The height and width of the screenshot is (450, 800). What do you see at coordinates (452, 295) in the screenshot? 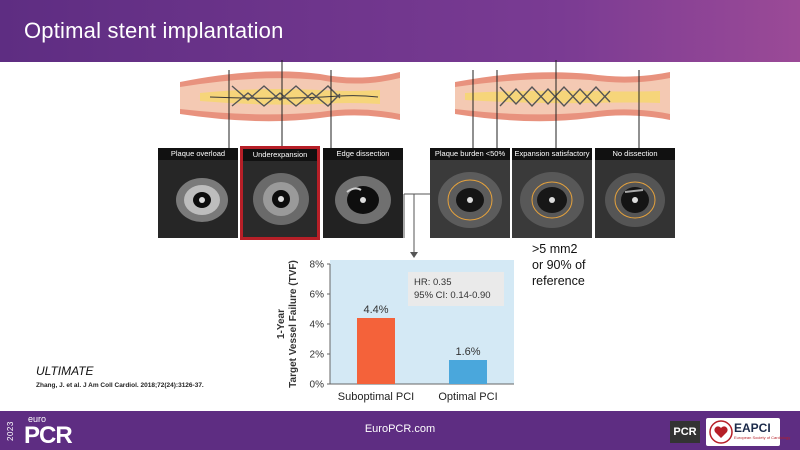
I see `confidence-interval: 95% CI: 0.14-0.90` at bounding box center [452, 295].